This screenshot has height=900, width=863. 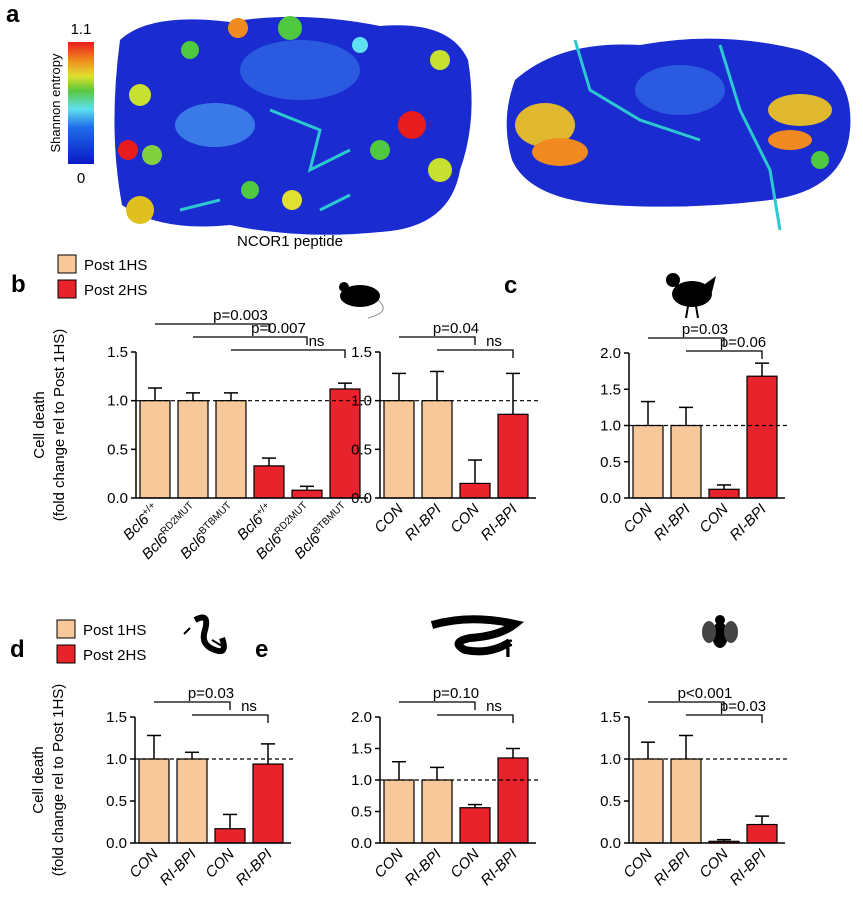 What do you see at coordinates (55, 103) in the screenshot?
I see `colorbar-title: Shannon entropy` at bounding box center [55, 103].